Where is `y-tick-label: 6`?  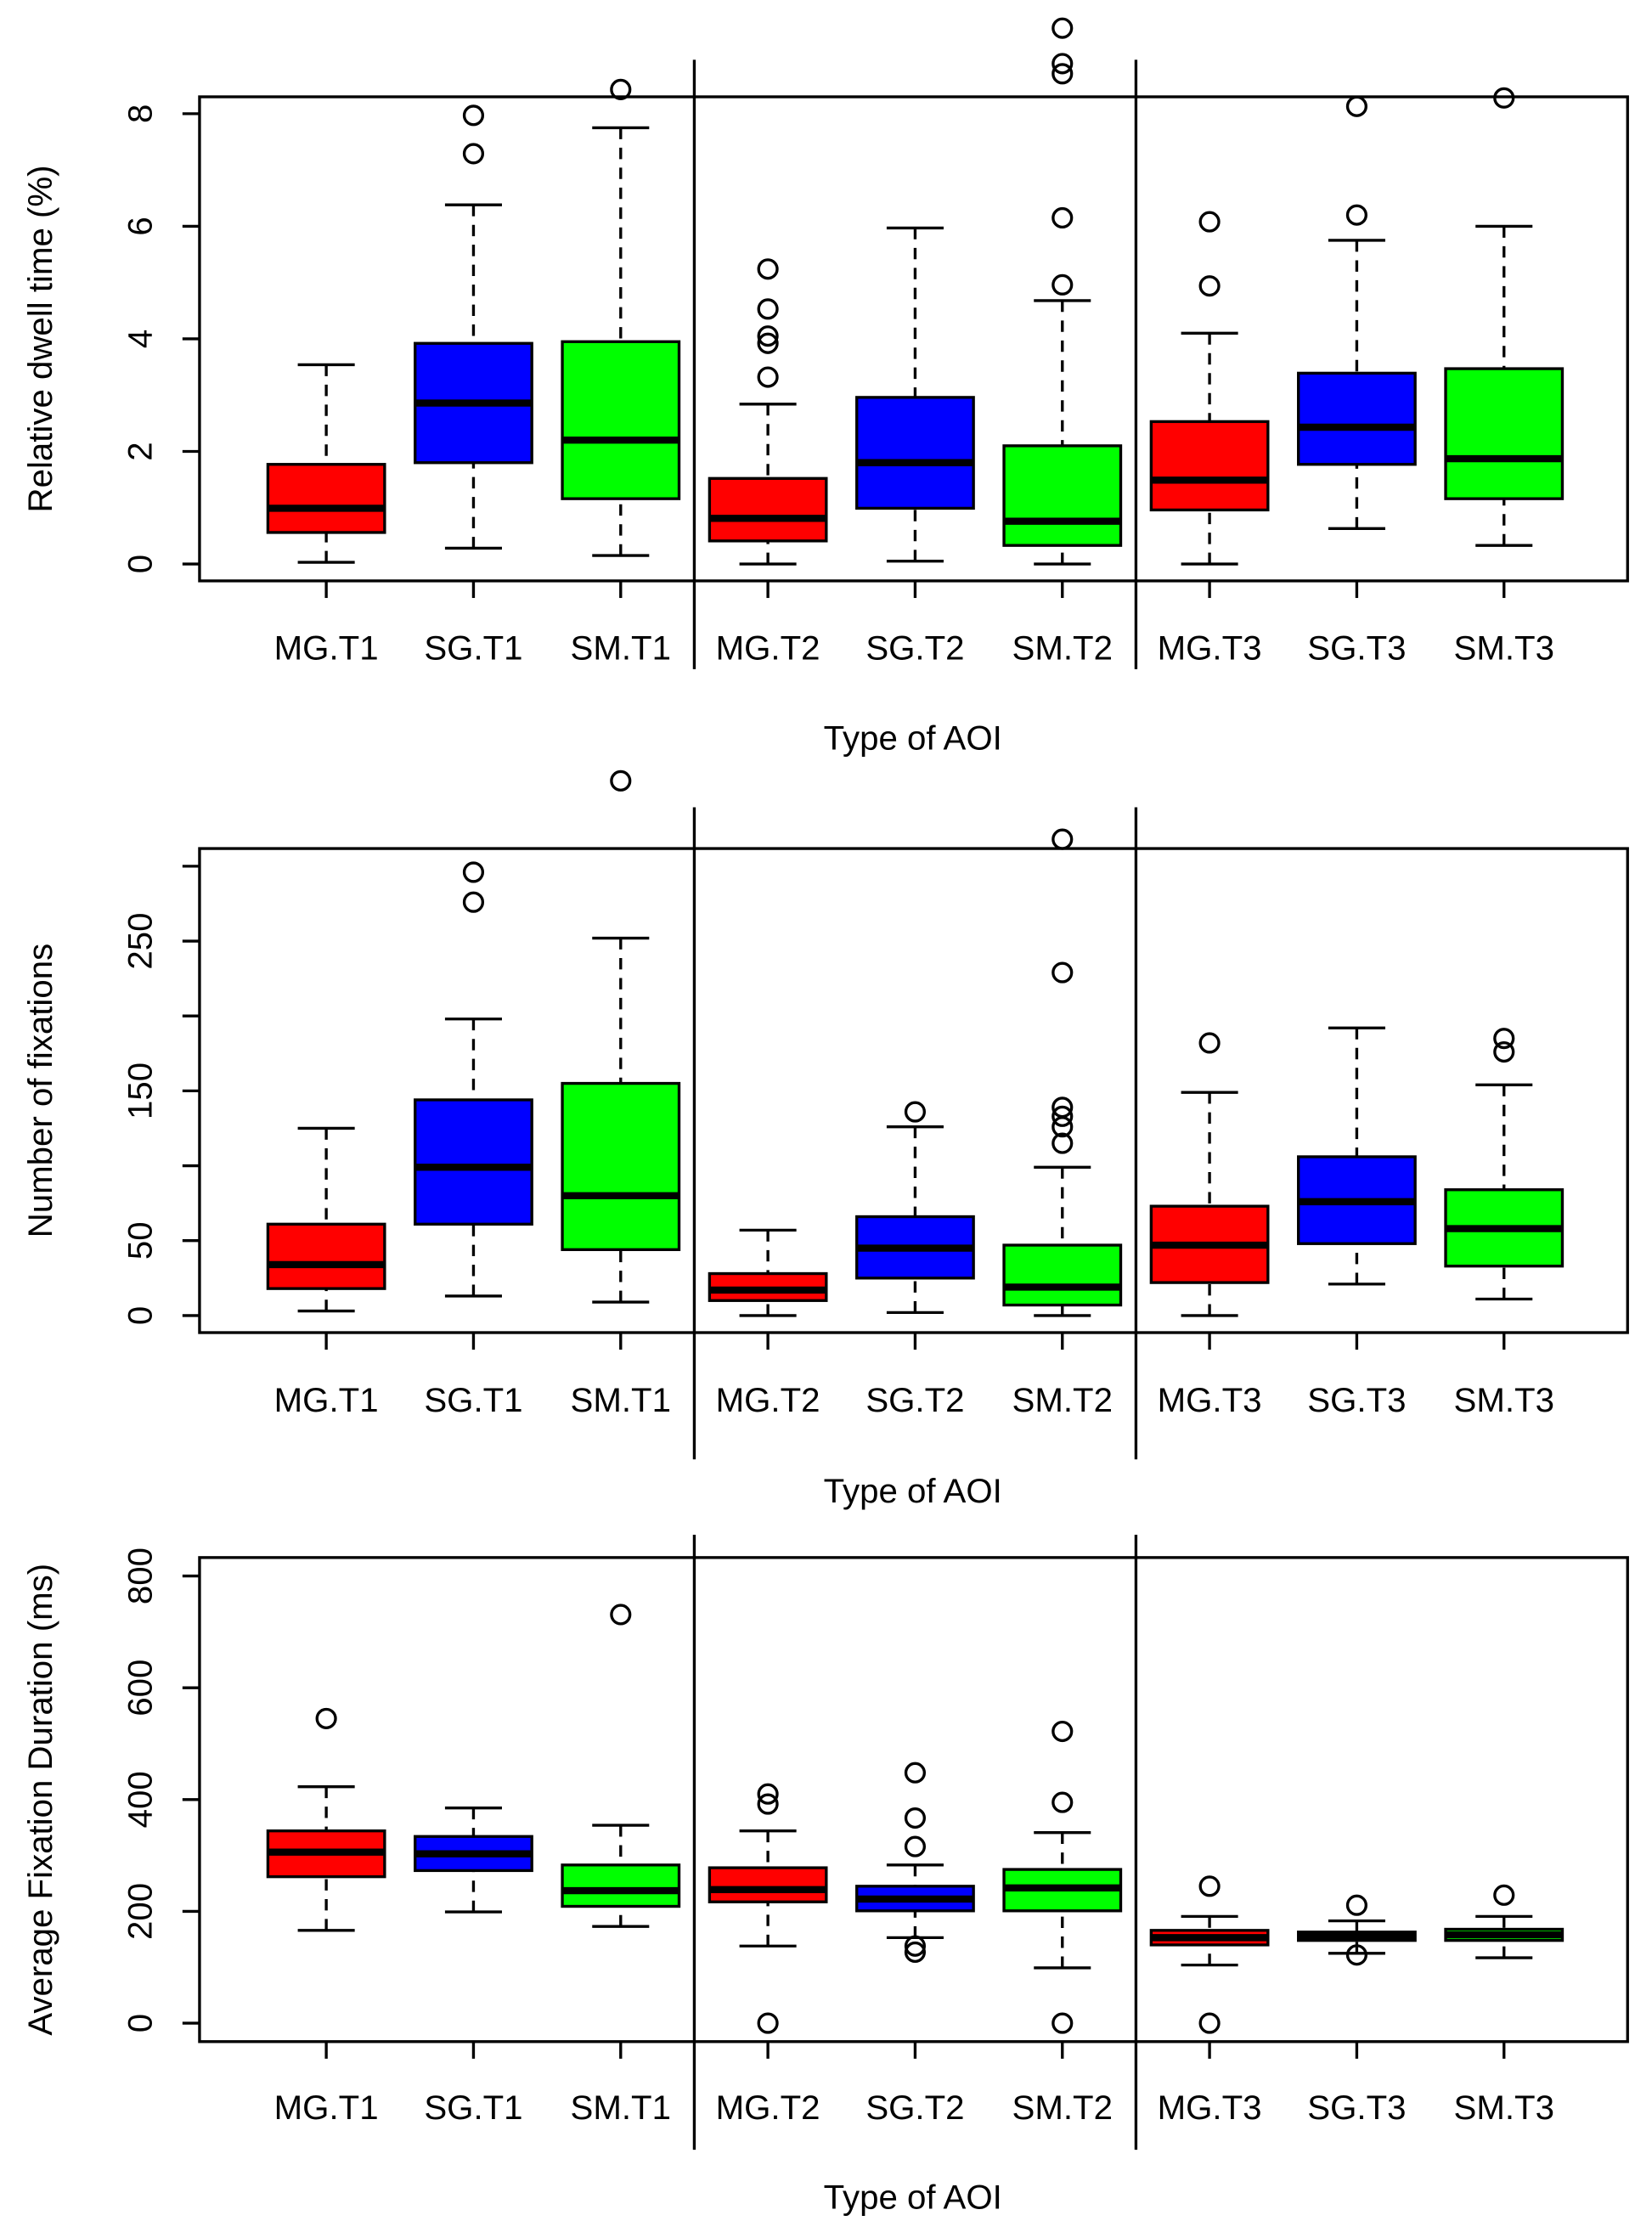
y-tick-label: 6 is located at coordinates (140, 226).